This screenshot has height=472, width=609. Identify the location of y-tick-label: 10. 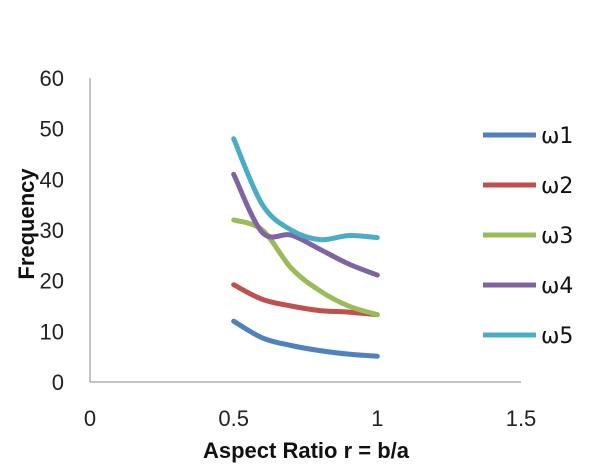
(52, 331).